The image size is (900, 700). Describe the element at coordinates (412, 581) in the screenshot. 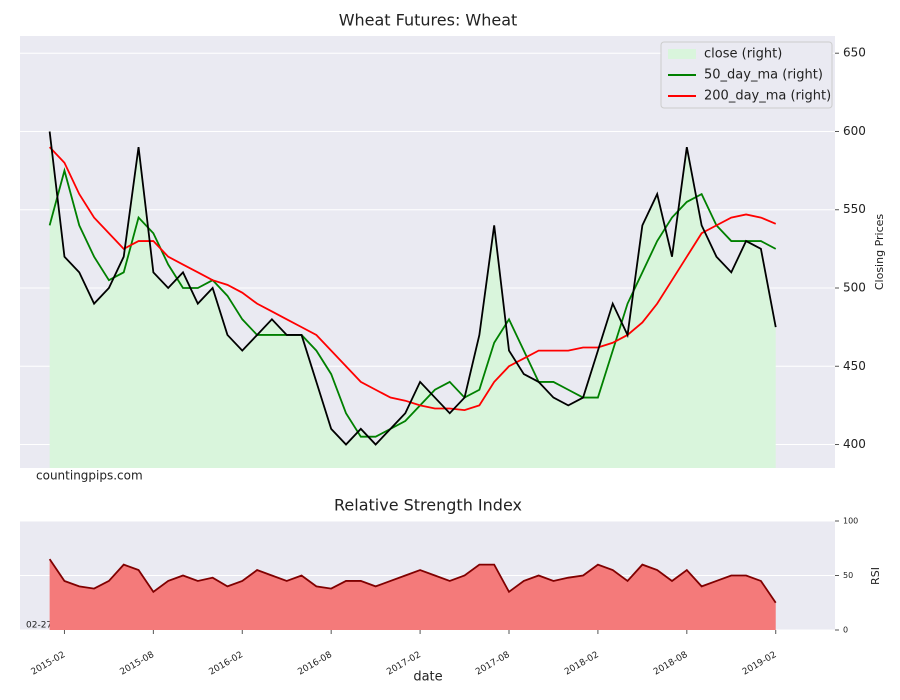

I see `line` at that location.